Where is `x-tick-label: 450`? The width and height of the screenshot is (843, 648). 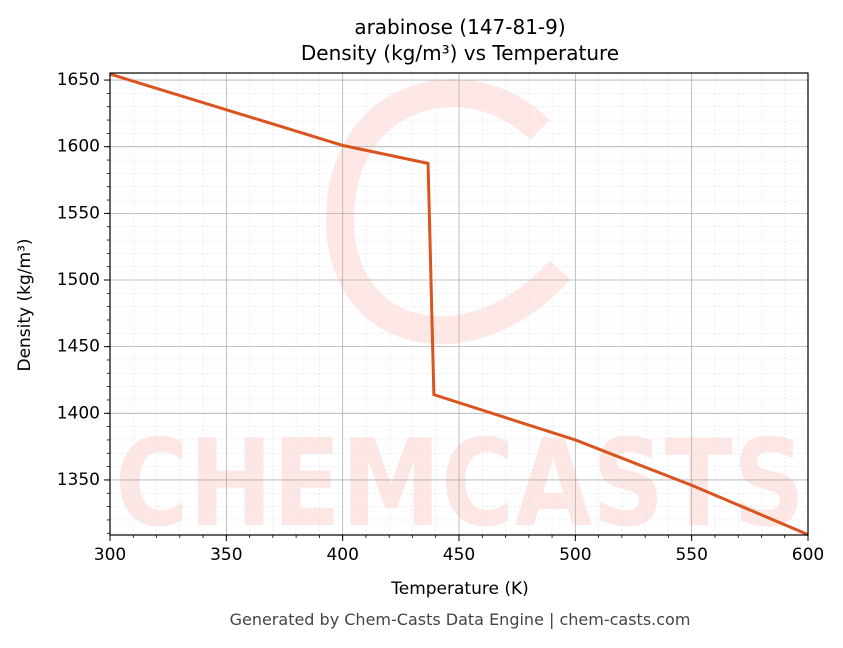
x-tick-label: 450 is located at coordinates (459, 555).